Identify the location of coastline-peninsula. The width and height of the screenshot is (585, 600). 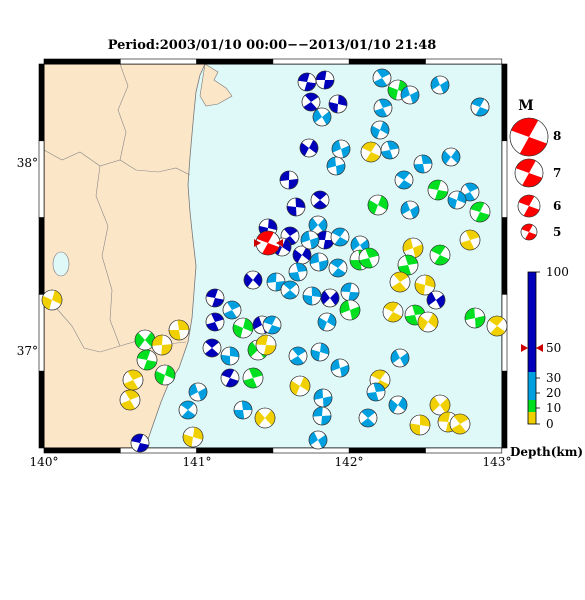
(216, 85).